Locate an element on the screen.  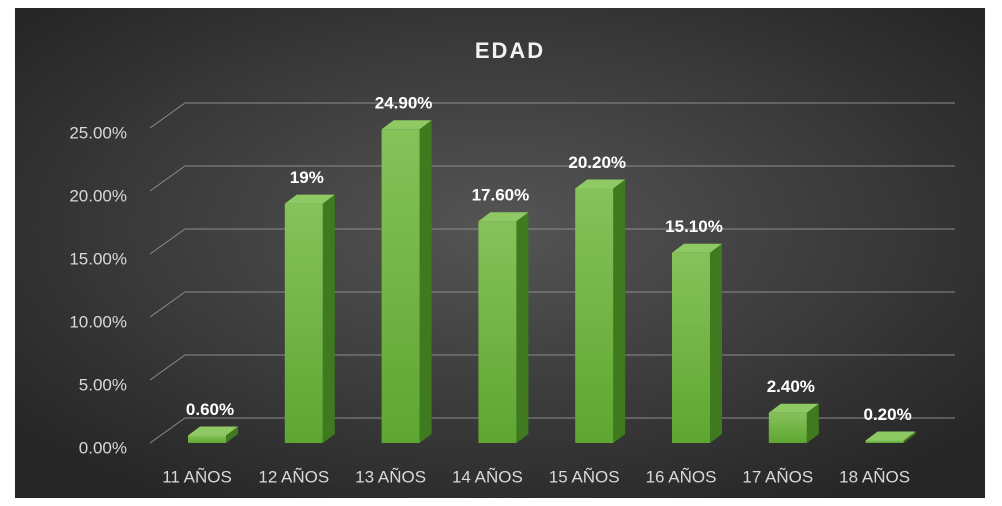
data-label: 15.10% is located at coordinates (694, 226).